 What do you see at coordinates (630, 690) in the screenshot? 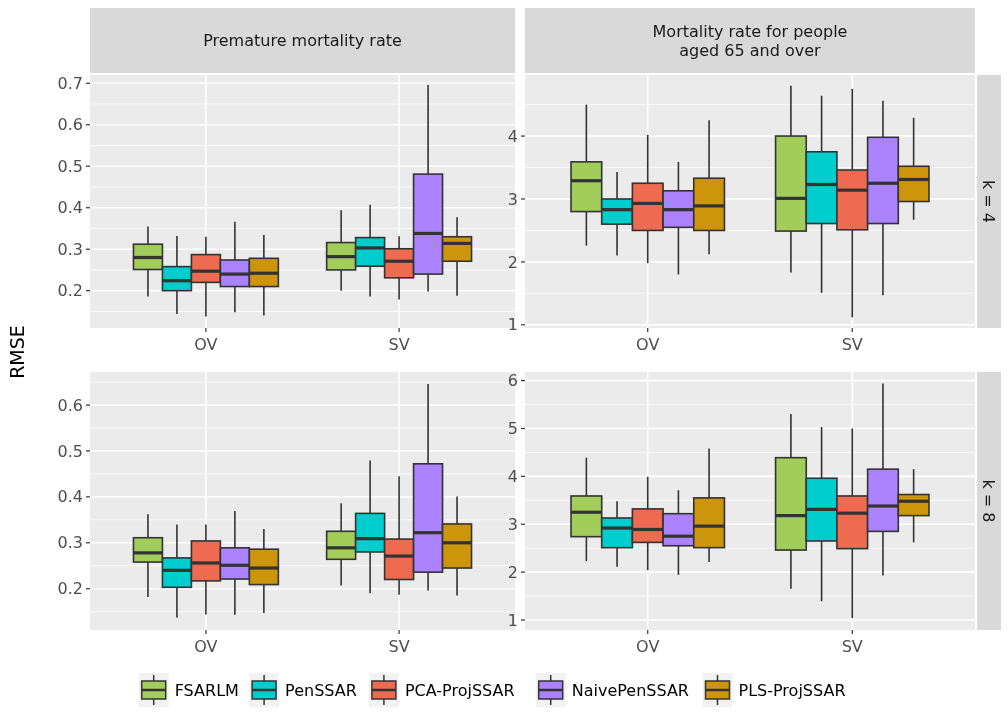
I see `legend-label: NaivePenSSAR` at bounding box center [630, 690].